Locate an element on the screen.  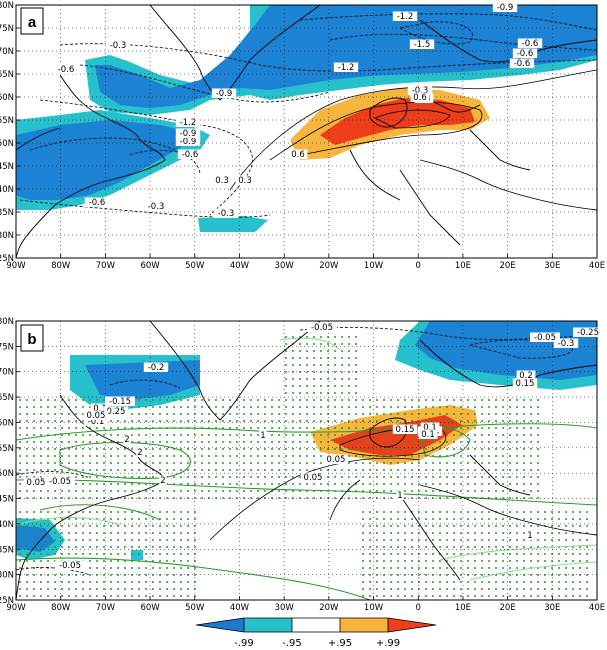
panel-b-lat-tick: 65N is located at coordinates (7, 398).